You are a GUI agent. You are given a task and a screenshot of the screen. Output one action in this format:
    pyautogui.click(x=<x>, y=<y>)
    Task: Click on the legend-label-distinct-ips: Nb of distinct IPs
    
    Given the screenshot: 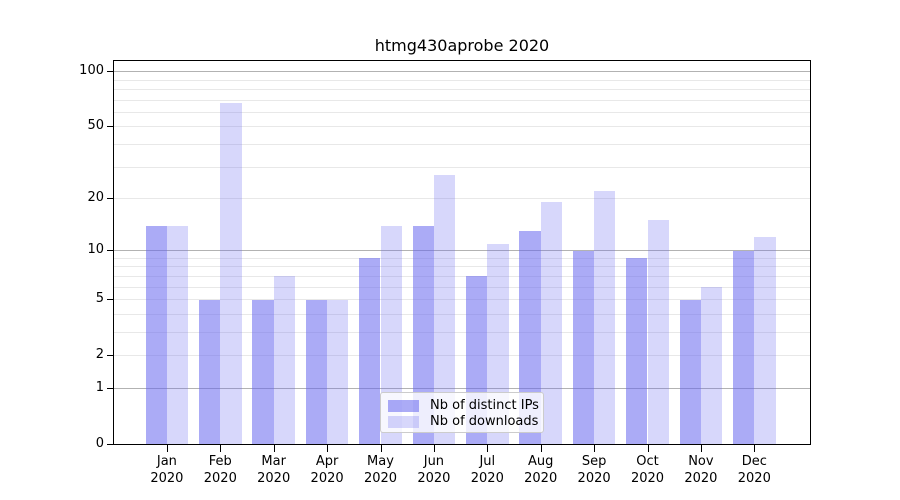 What is the action you would take?
    pyautogui.click(x=484, y=405)
    